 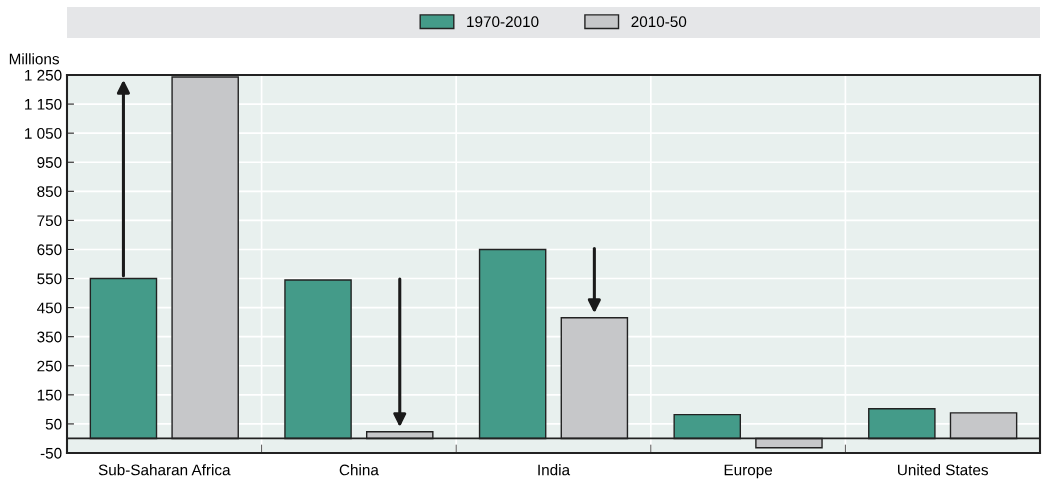 I want to click on y-tick-label: 250, so click(x=49, y=366).